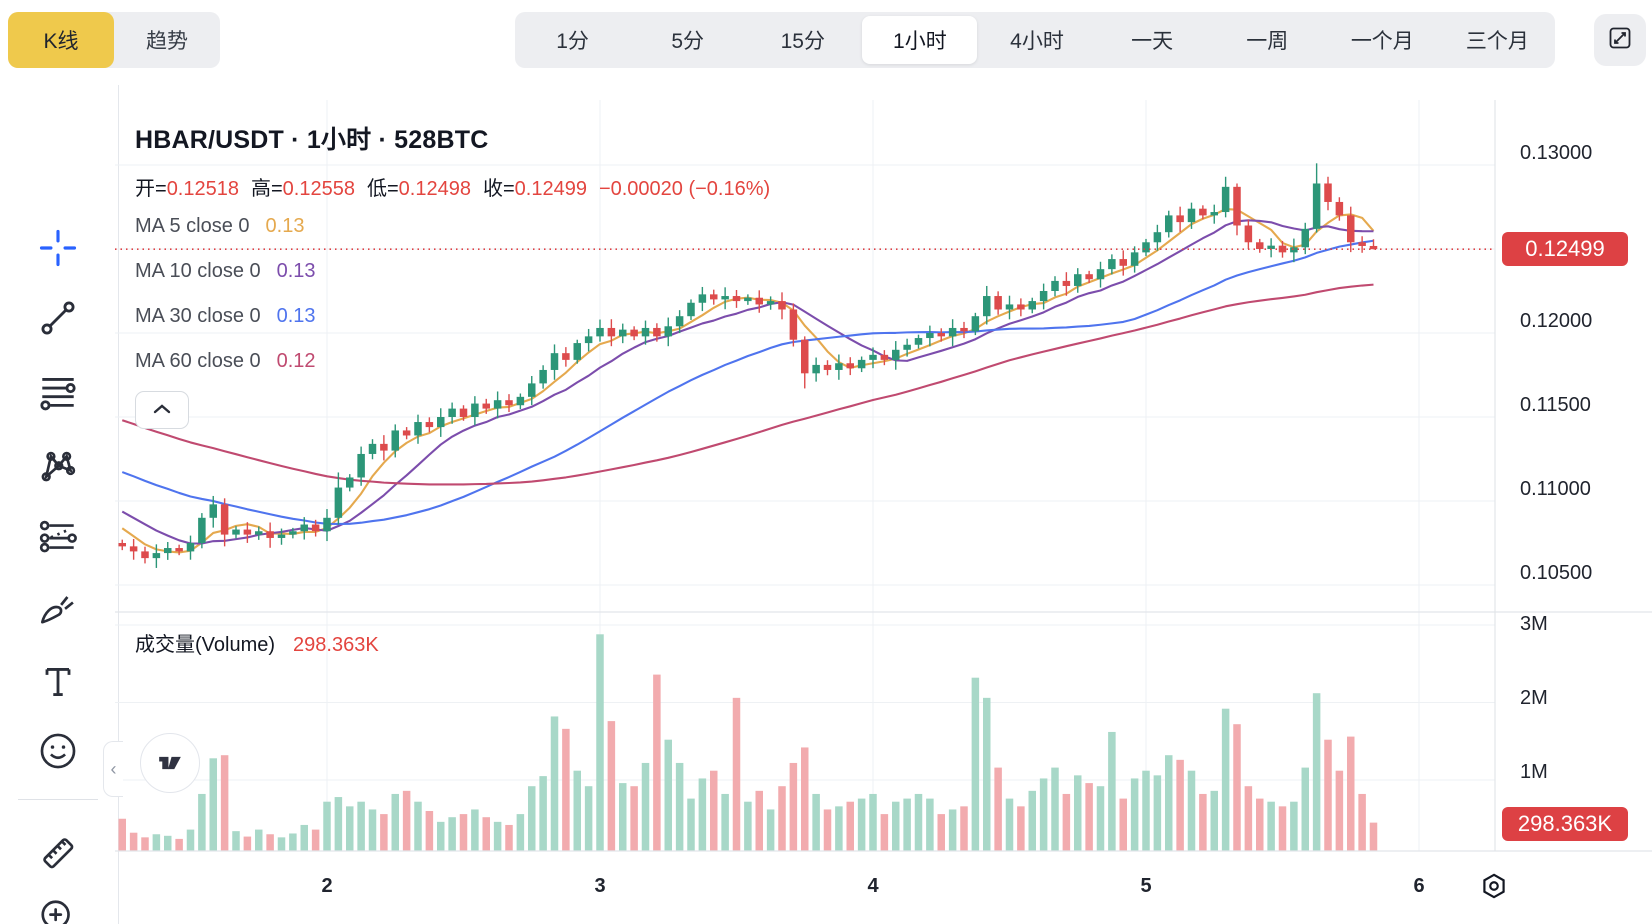 The image size is (1652, 924). What do you see at coordinates (205, 645) in the screenshot?
I see `volume-label: 成交量(Volume)` at bounding box center [205, 645].